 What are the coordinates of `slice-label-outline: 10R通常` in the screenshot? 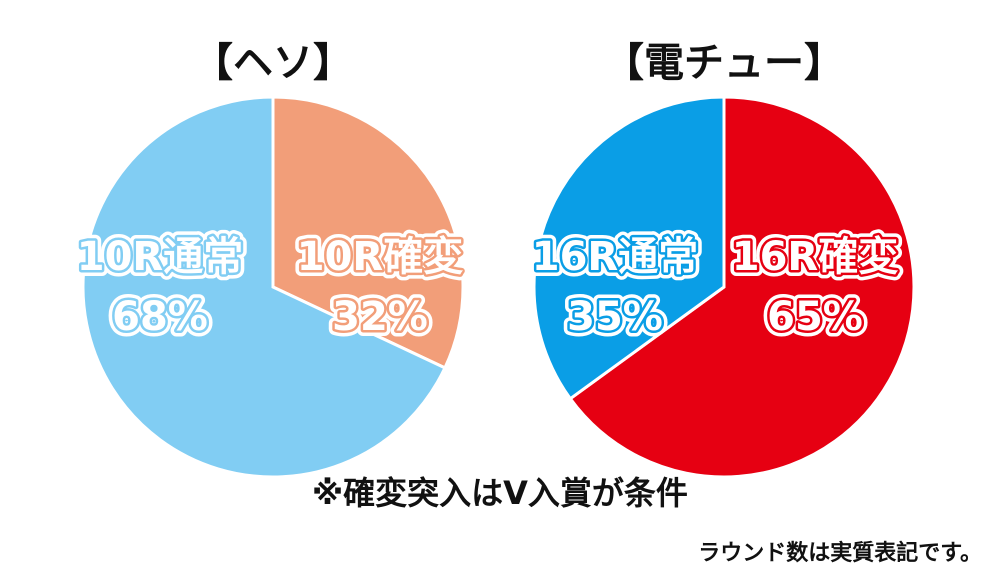 It's located at (160, 257).